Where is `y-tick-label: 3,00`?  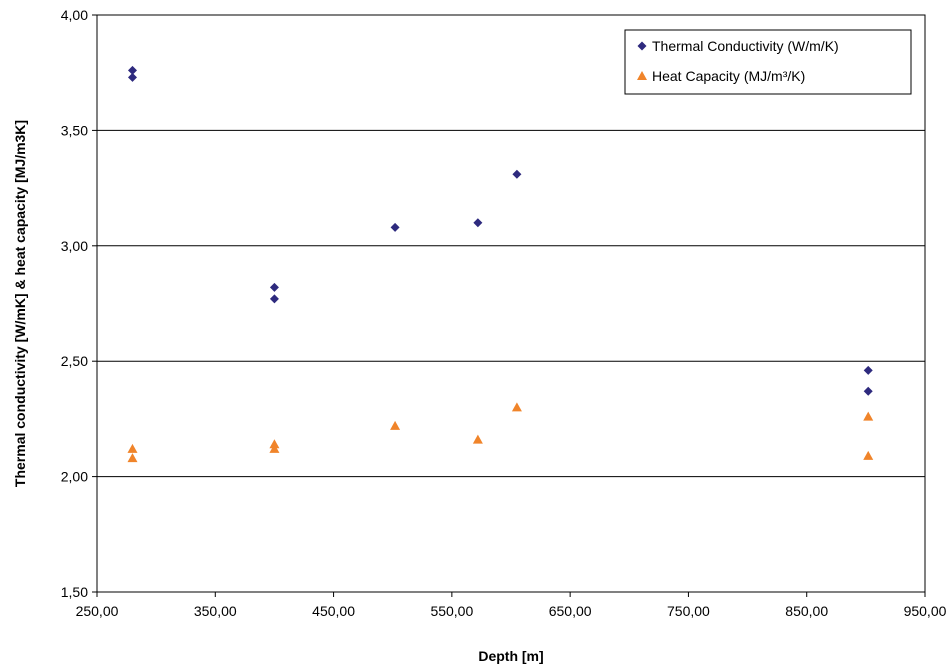 y-tick-label: 3,00 is located at coordinates (74, 246).